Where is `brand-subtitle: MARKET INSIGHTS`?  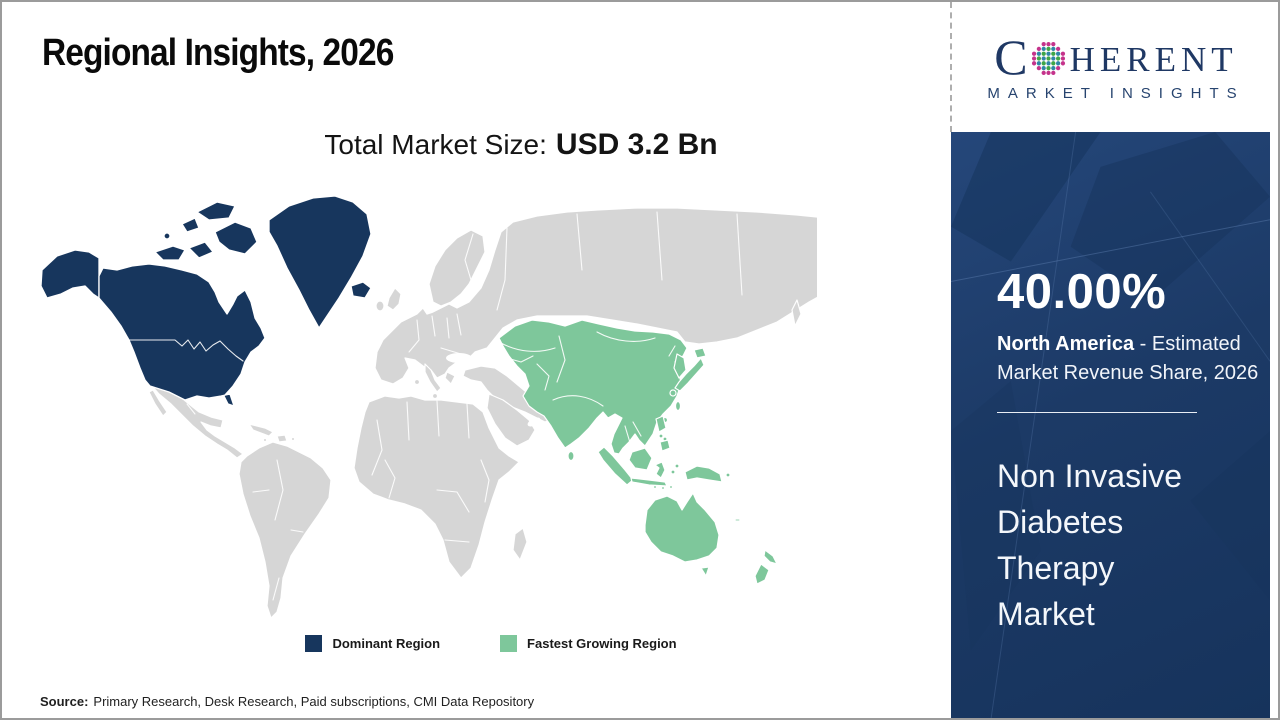 brand-subtitle: MARKET INSIGHTS is located at coordinates (1116, 93).